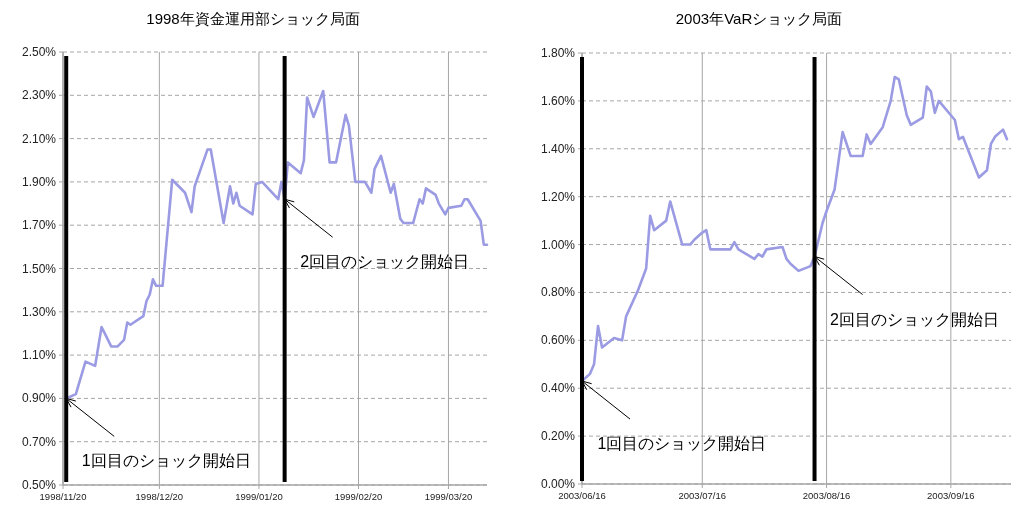 Image resolution: width=1012 pixels, height=506 pixels. What do you see at coordinates (582, 495) in the screenshot?
I see `x-tick-label: 2003/06/16` at bounding box center [582, 495].